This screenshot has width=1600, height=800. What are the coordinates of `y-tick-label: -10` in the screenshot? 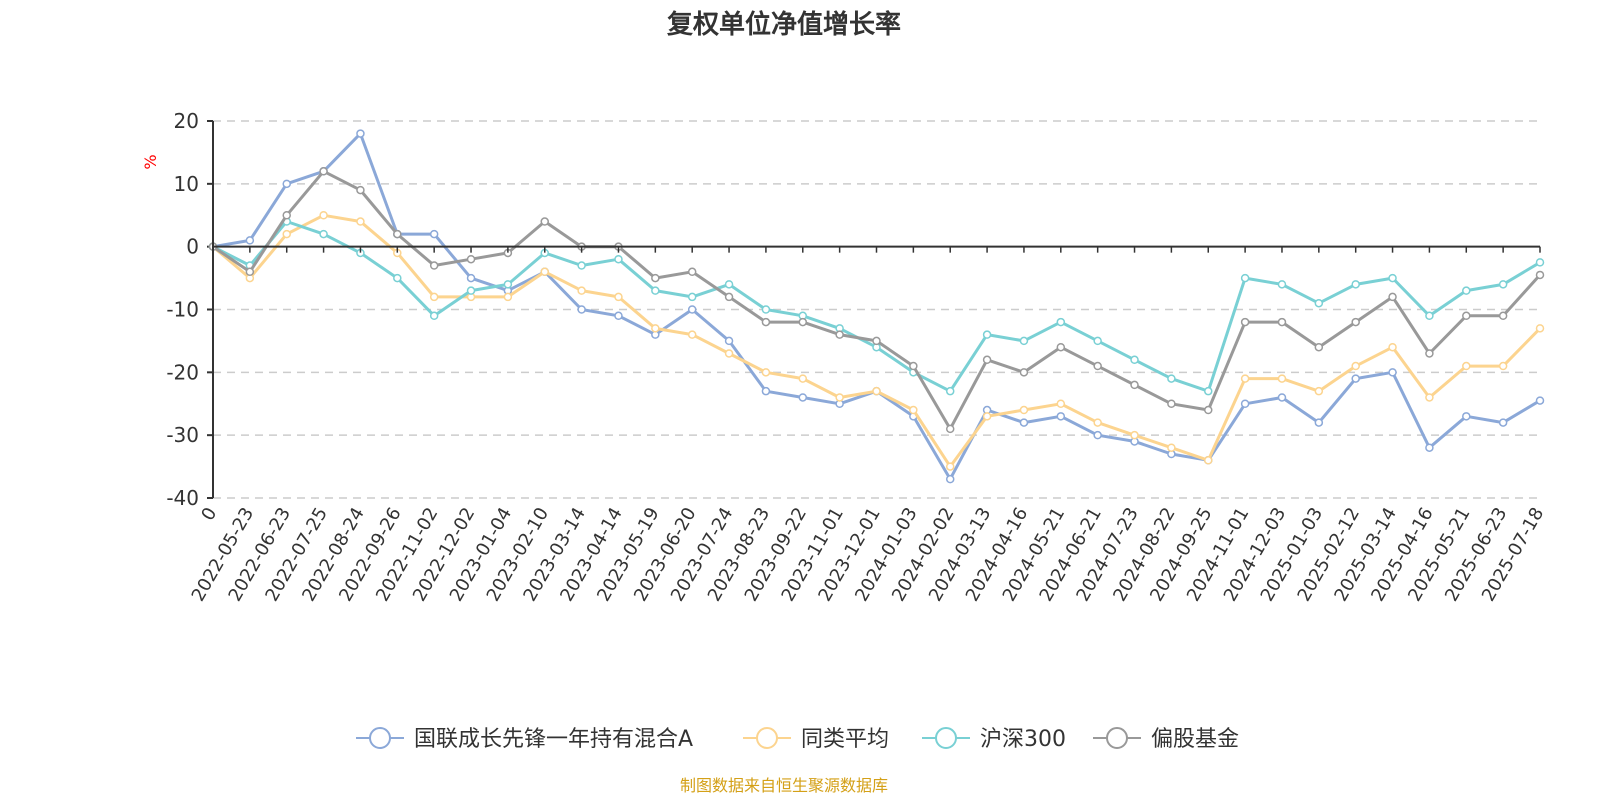 It's located at (182, 310).